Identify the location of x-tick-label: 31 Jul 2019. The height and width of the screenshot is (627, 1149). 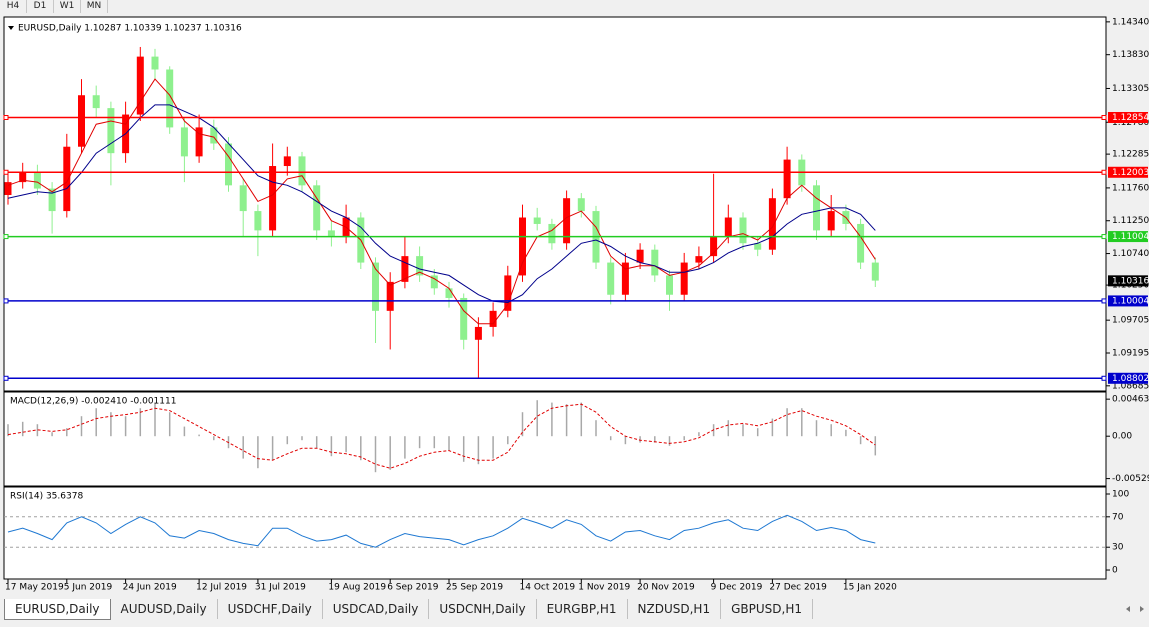
(280, 588).